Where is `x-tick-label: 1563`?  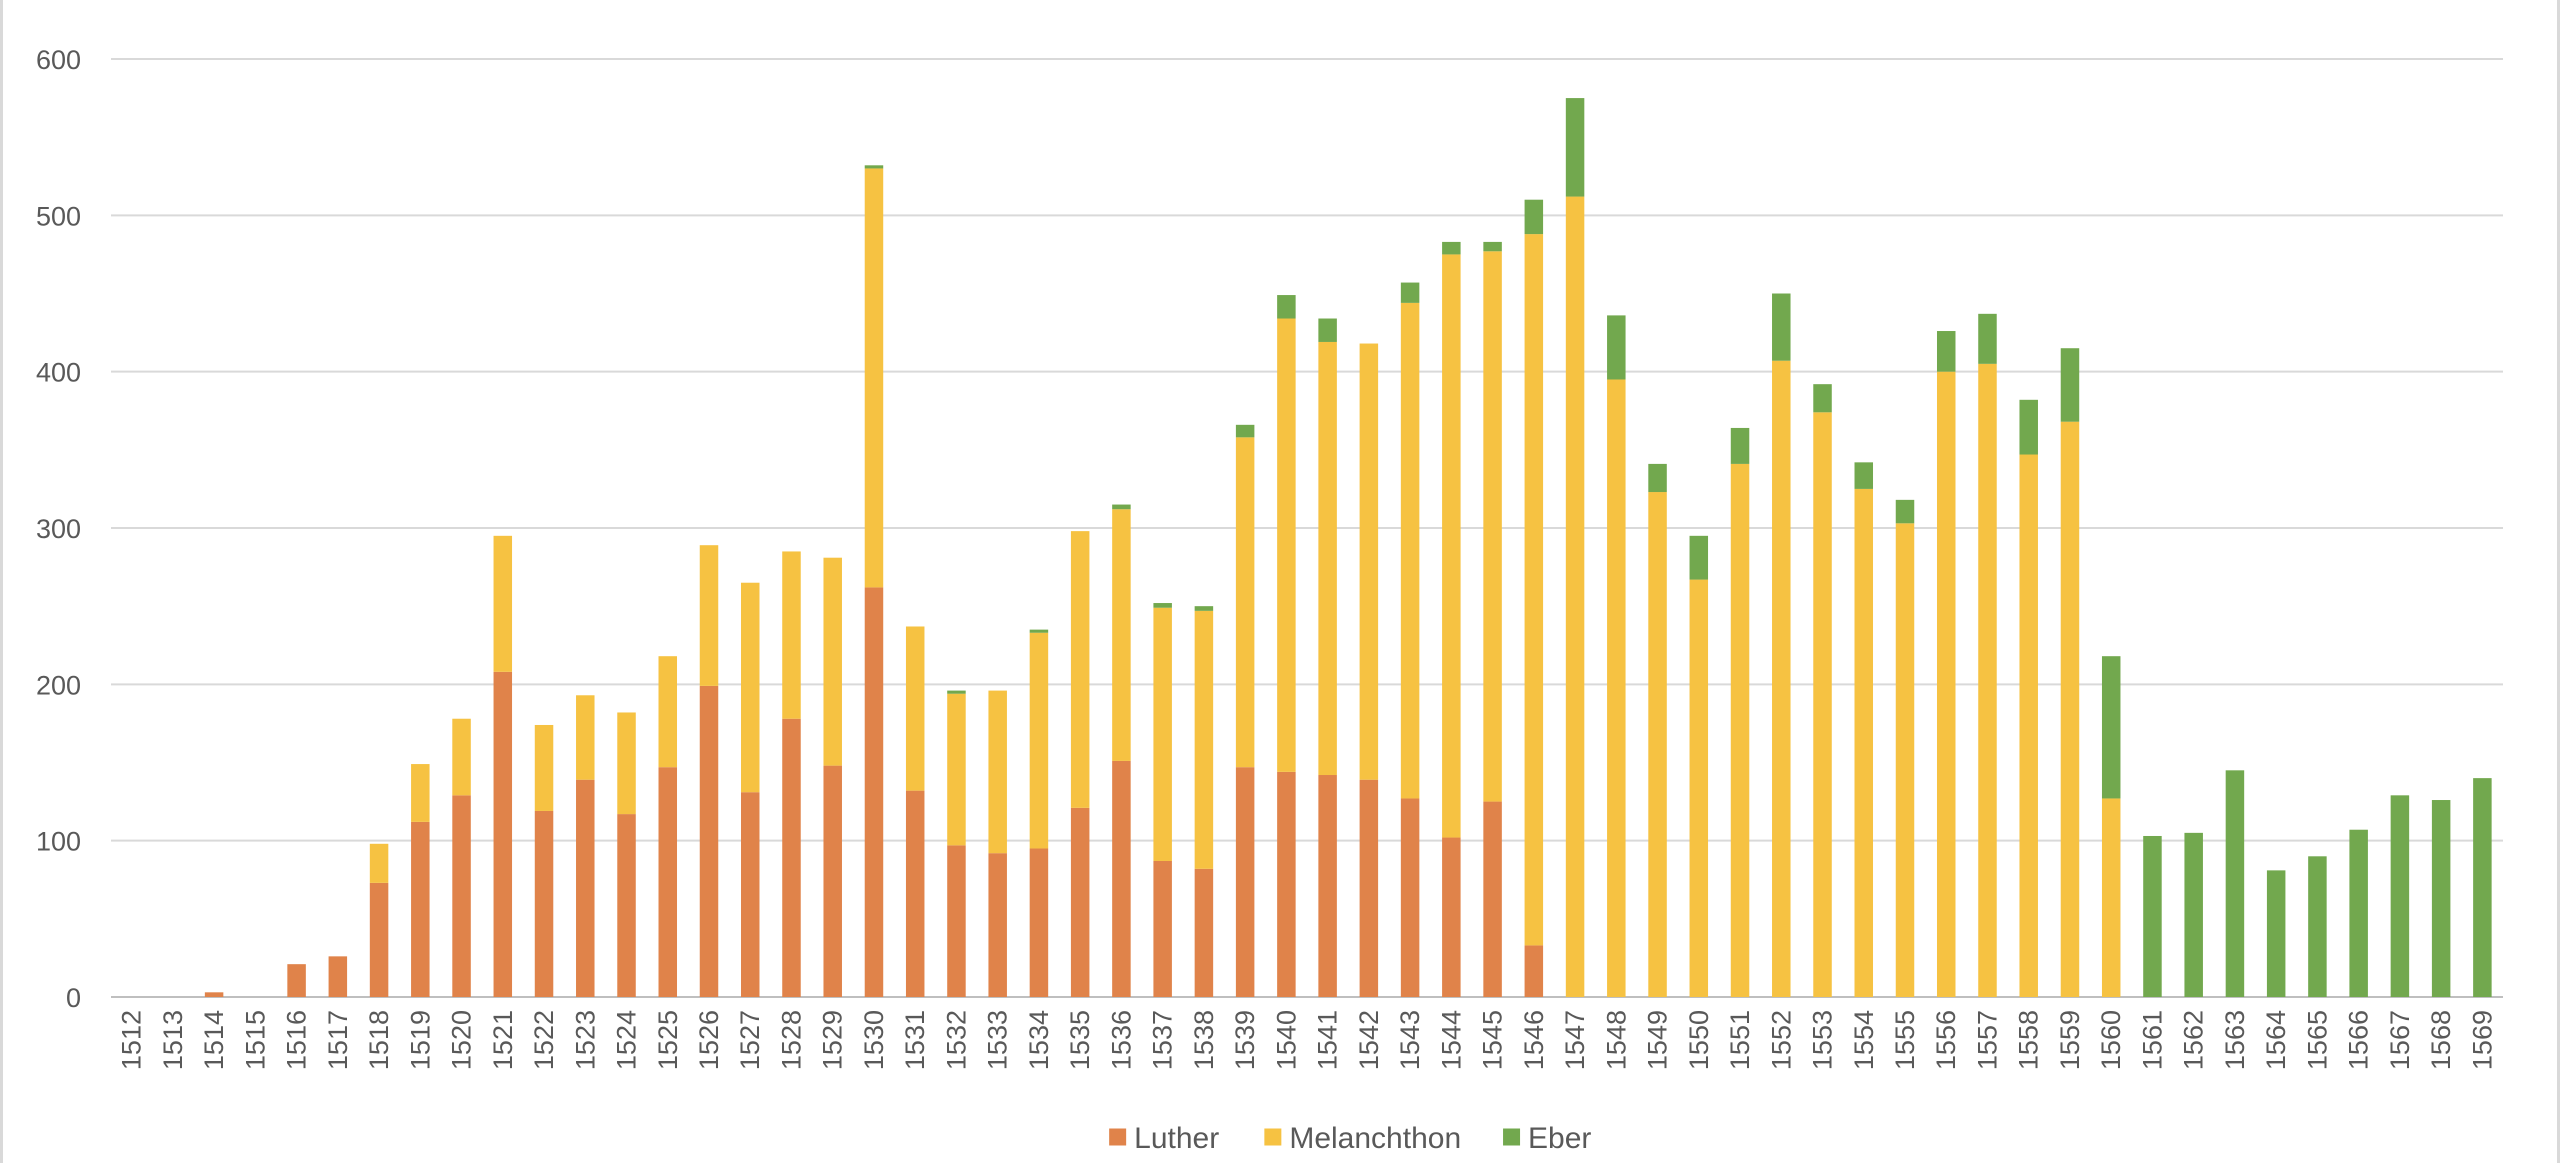 x-tick-label: 1563 is located at coordinates (2235, 1040).